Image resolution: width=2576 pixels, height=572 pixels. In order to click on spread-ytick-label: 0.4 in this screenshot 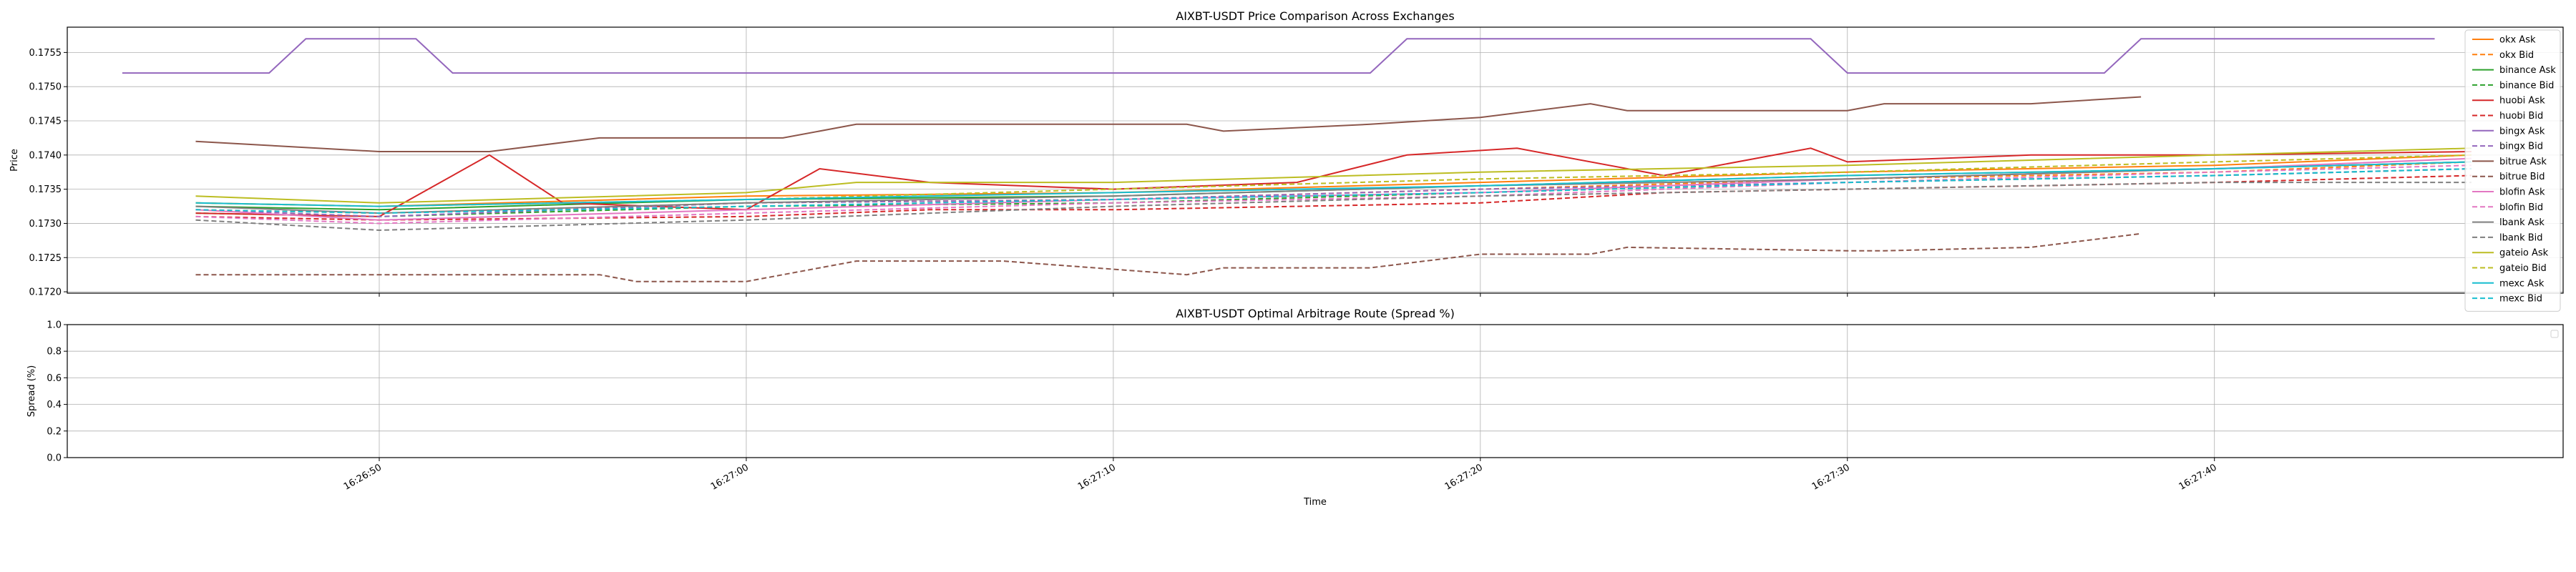, I will do `click(54, 405)`.